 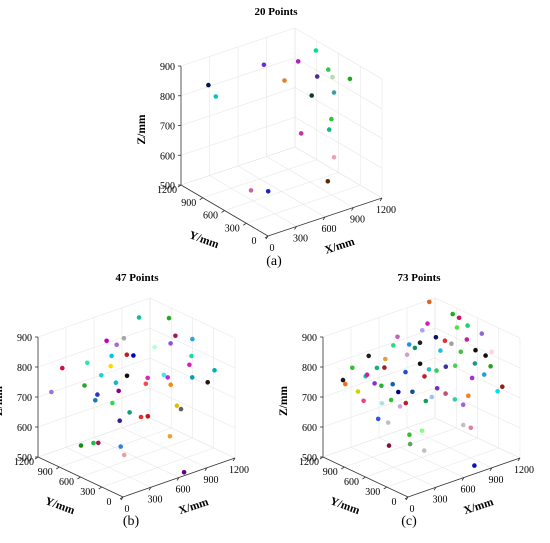 What do you see at coordinates (239, 470) in the screenshot?
I see `x-tick-label: 1200` at bounding box center [239, 470].